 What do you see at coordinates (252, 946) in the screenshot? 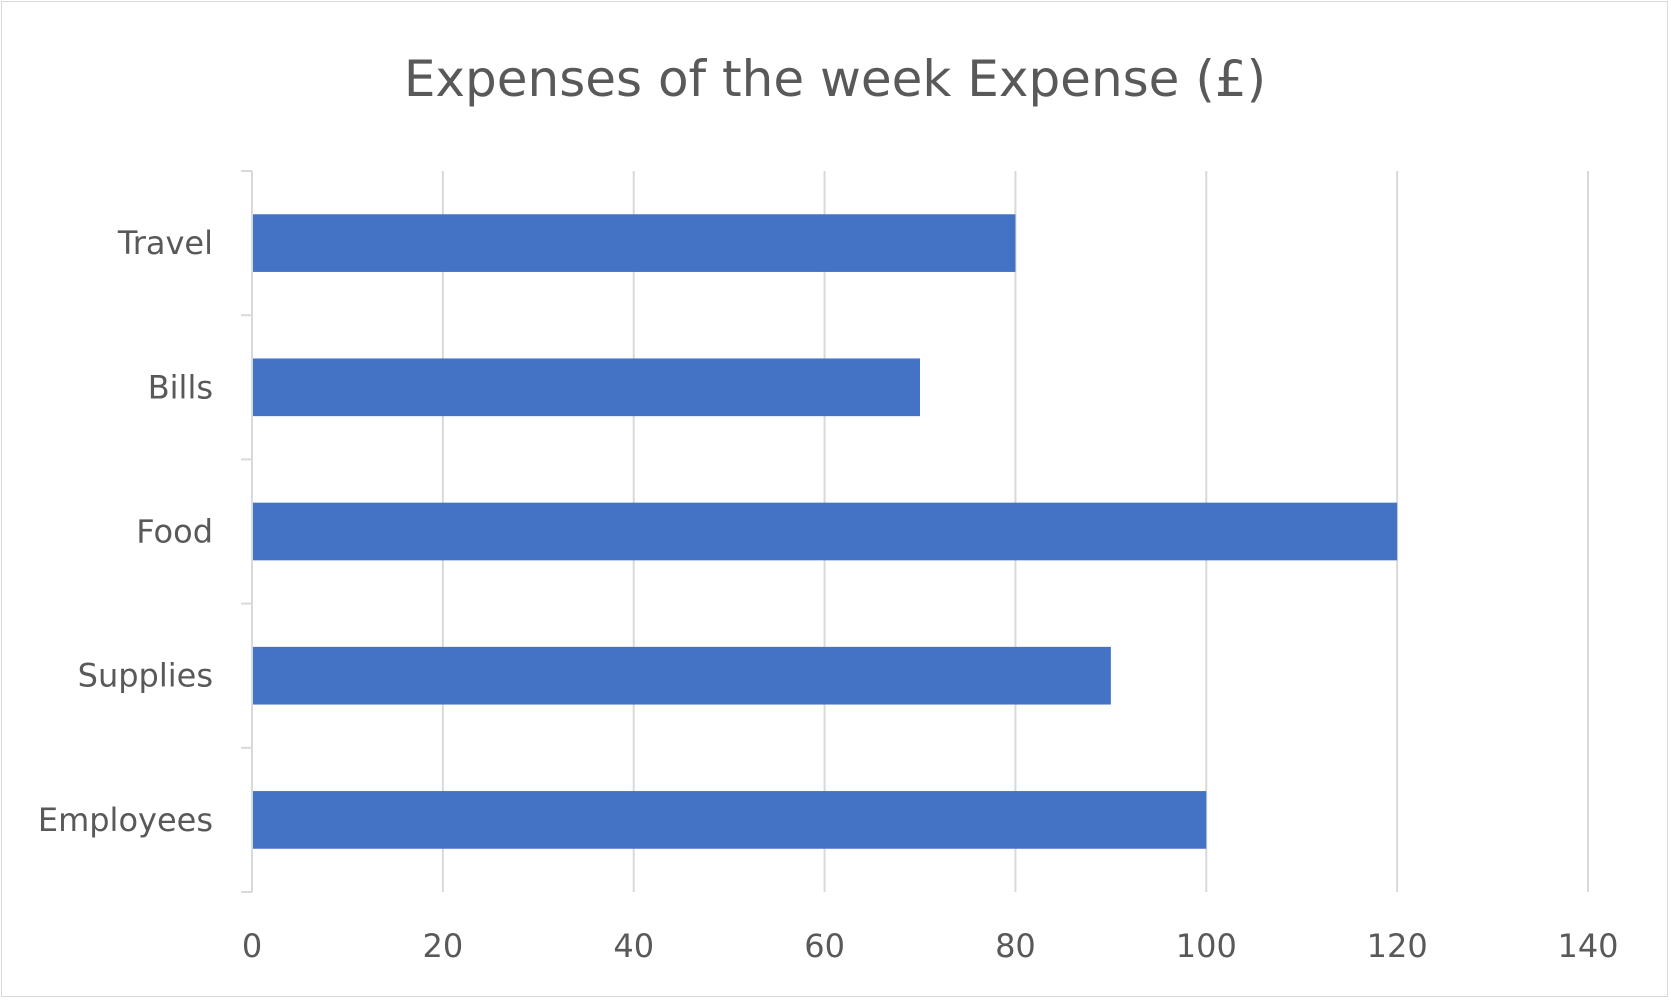
I see `x-tick-label-0: 0` at bounding box center [252, 946].